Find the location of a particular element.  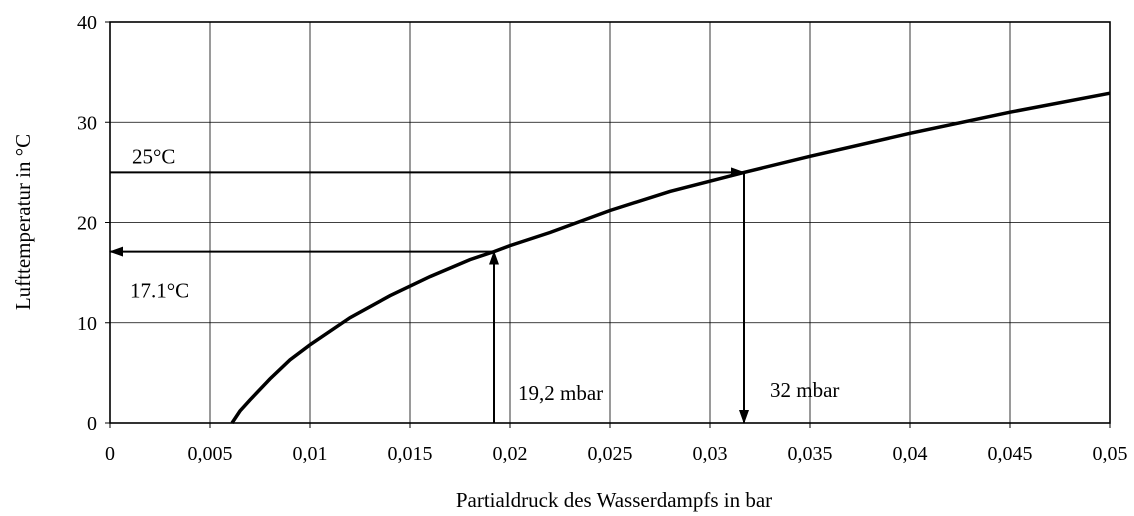

annotation-25c: 25°C is located at coordinates (153, 156).